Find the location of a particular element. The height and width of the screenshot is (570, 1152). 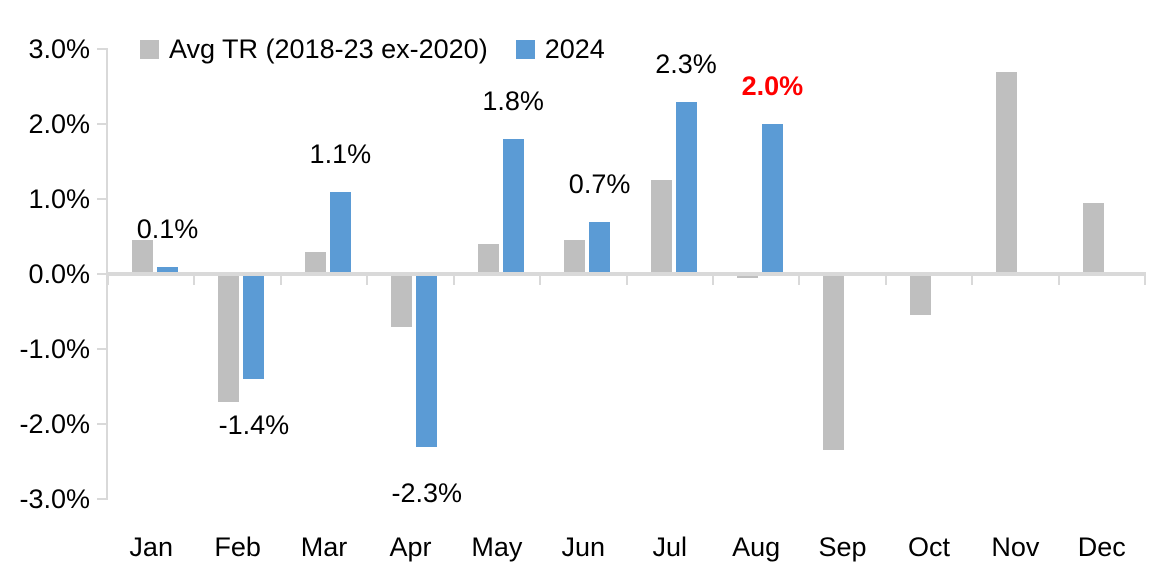

bar-avg-may is located at coordinates (488, 259).